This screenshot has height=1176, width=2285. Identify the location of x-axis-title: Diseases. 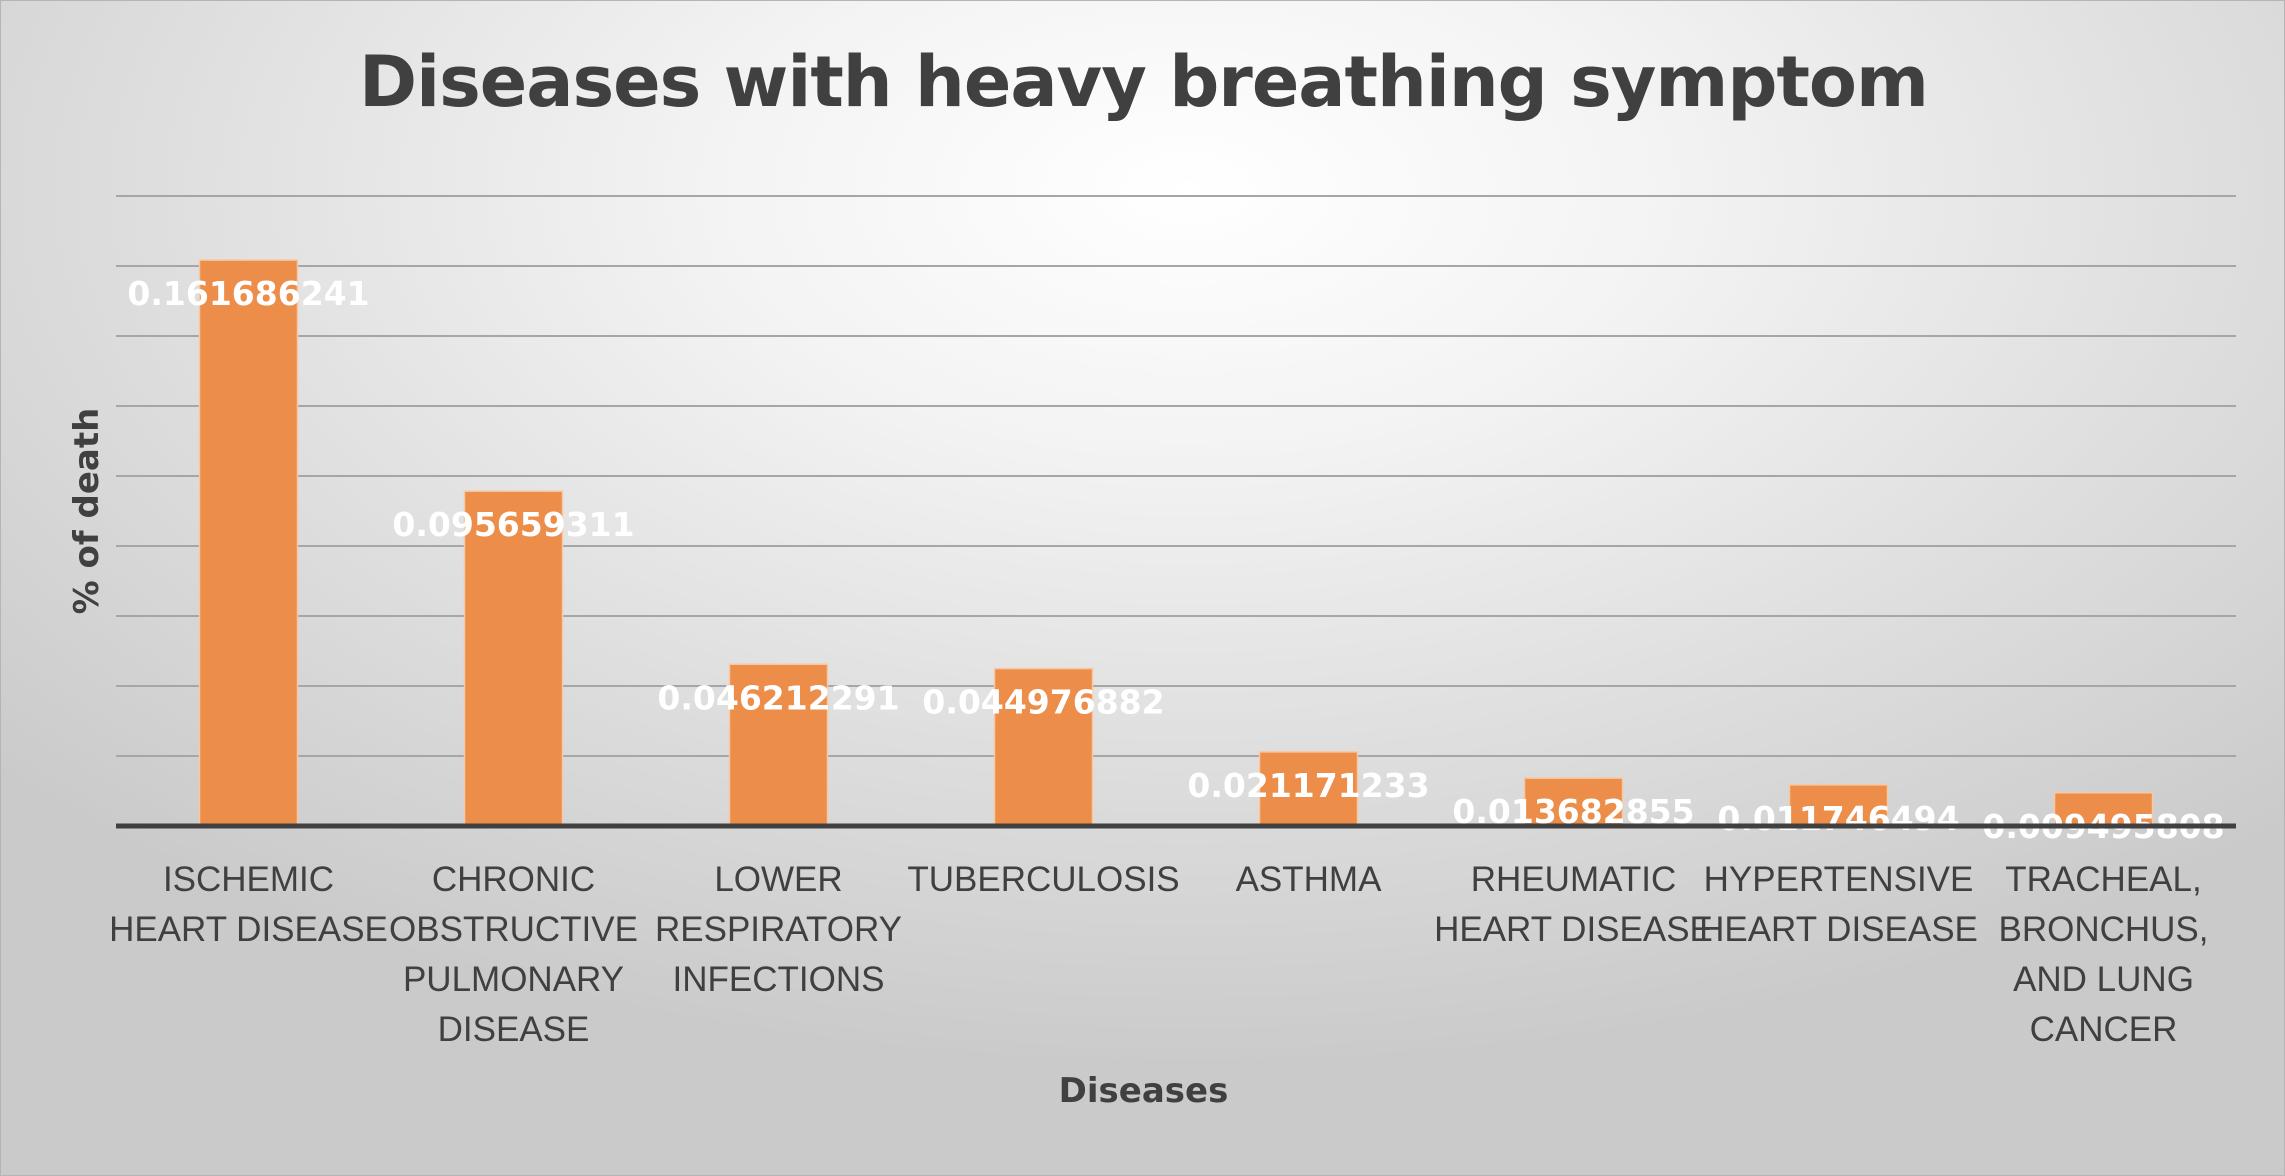
(1143, 1091).